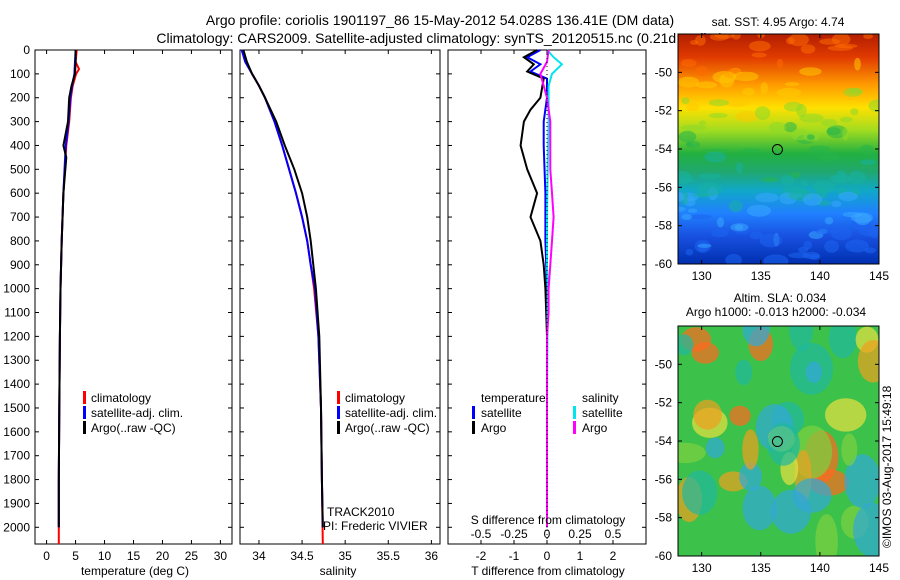 The width and height of the screenshot is (900, 580). I want to click on sla-map-axes: -50 -52 -54 -56 -58 -60 130 135 140 145, so click(772, 450).